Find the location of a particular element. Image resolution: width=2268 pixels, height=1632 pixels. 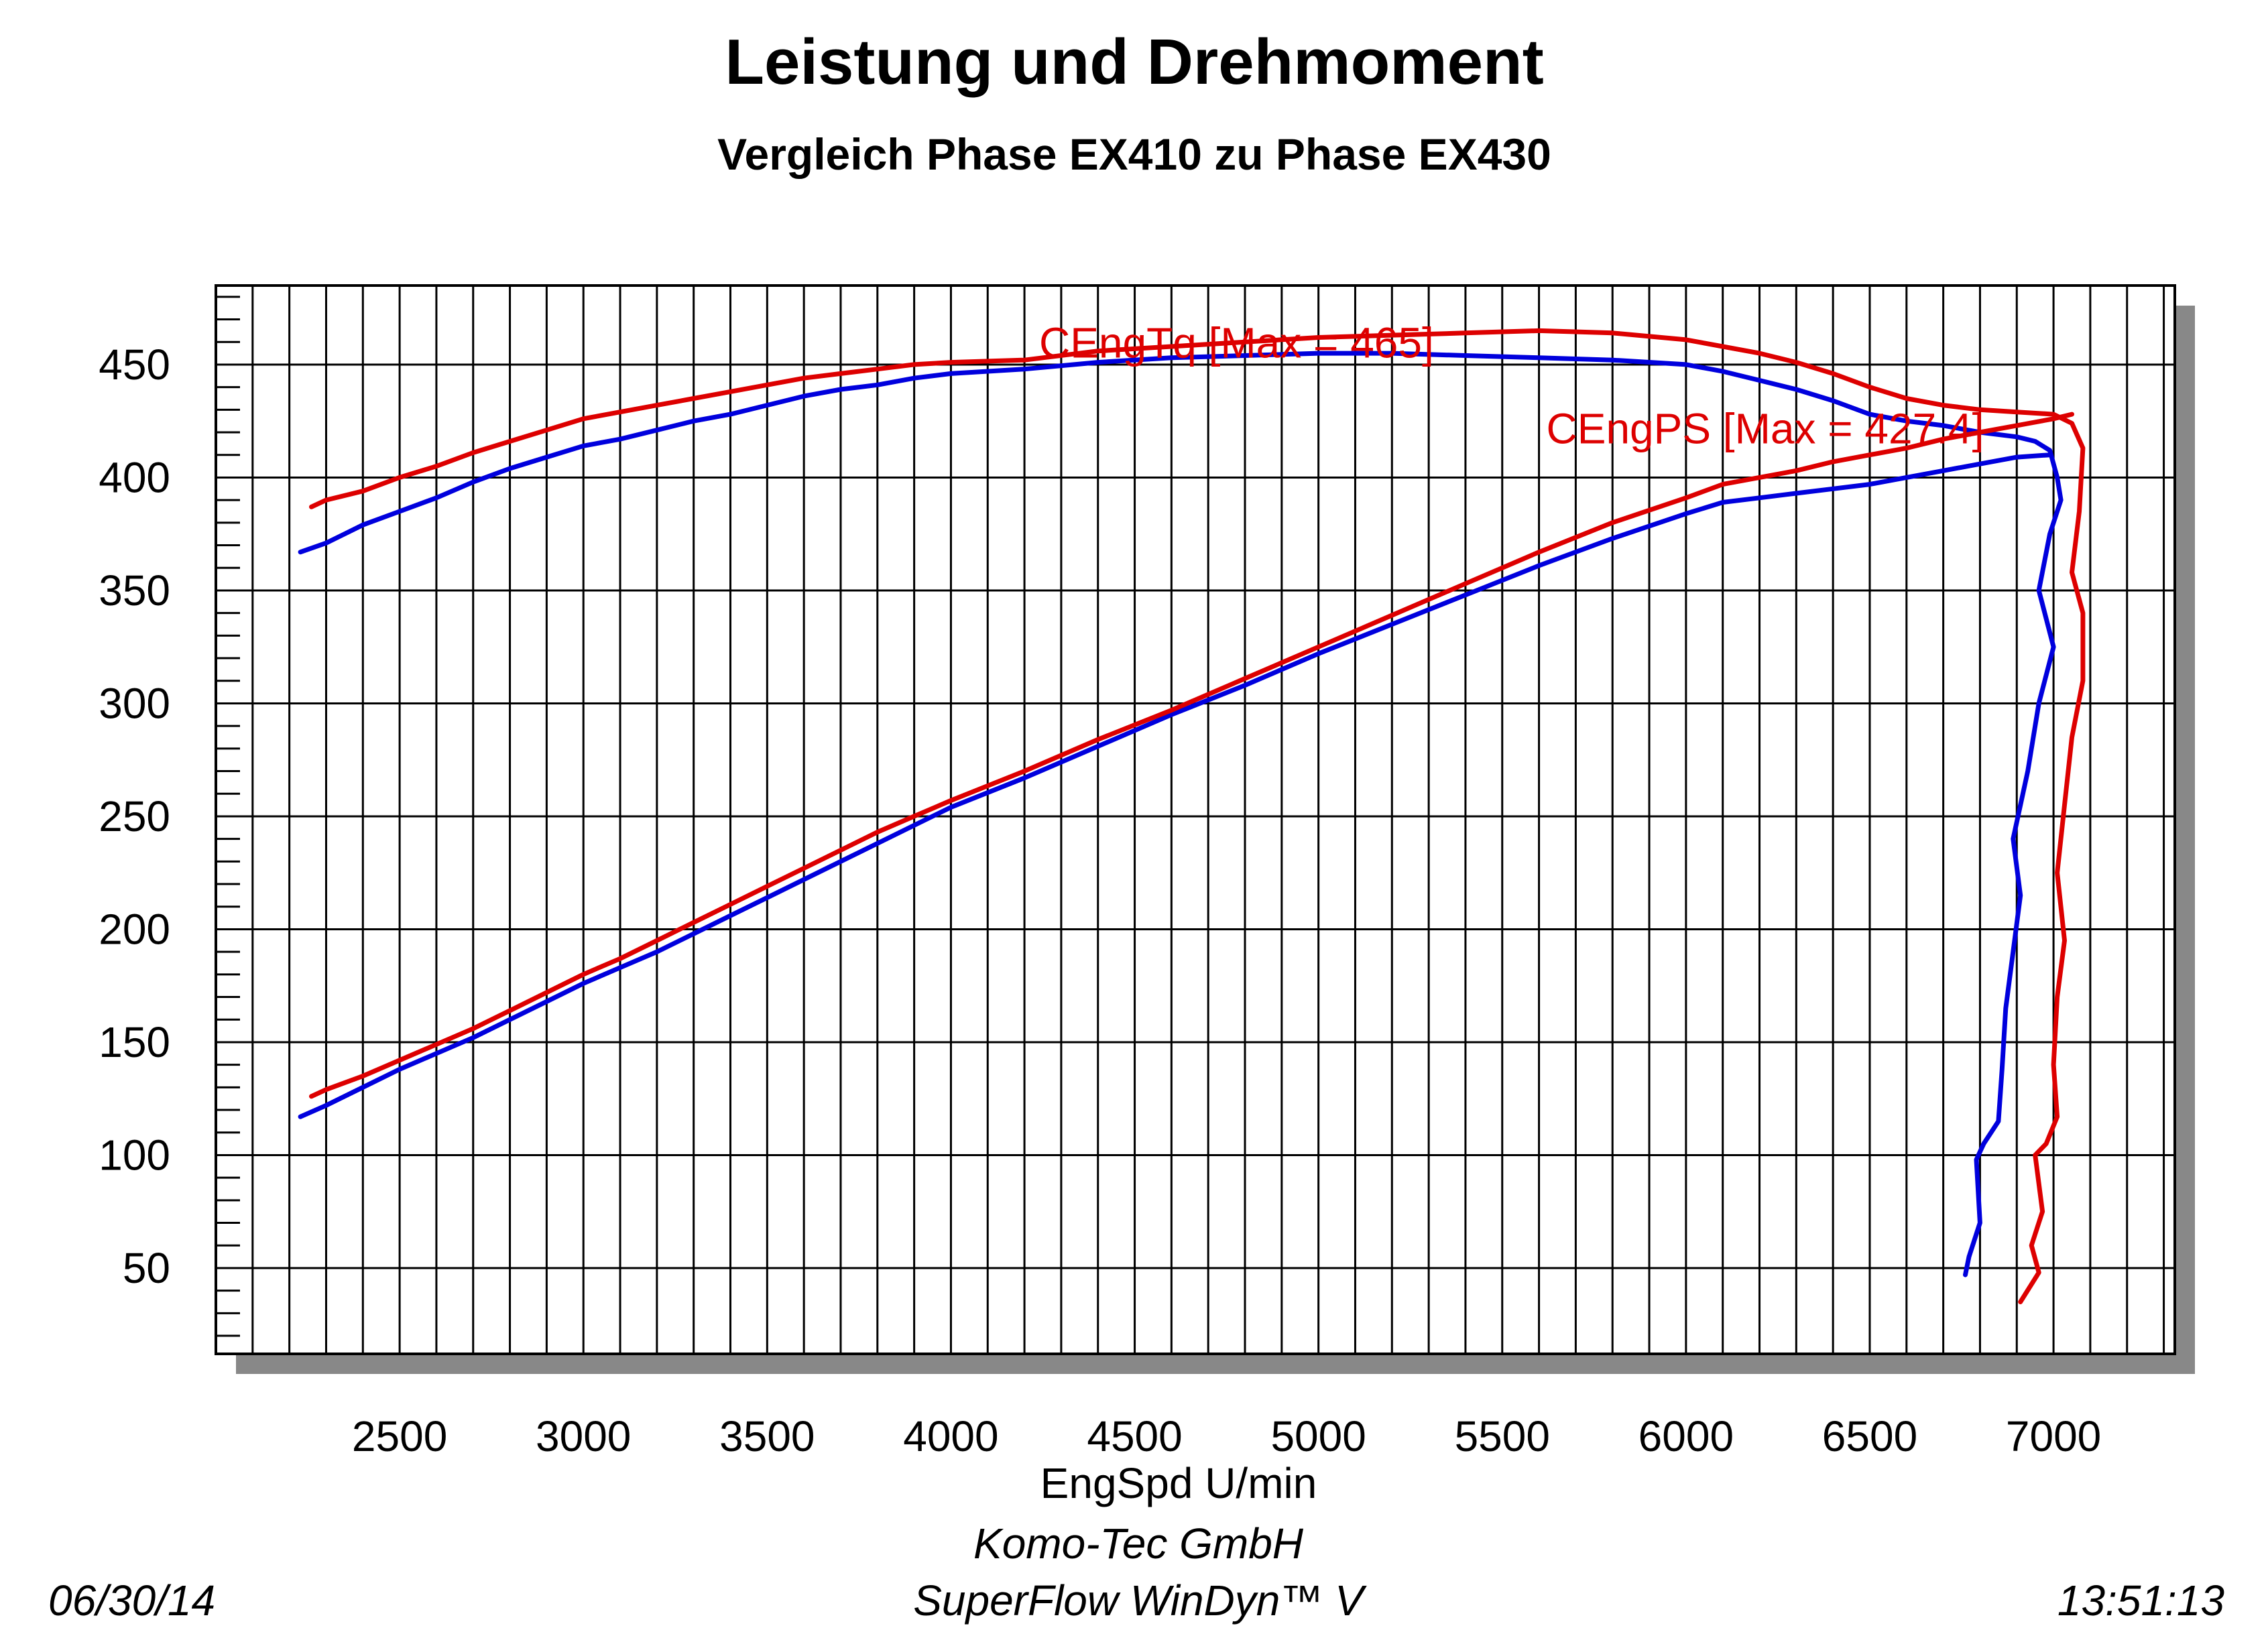

footer-time: 13:51:13 is located at coordinates (2141, 1600).